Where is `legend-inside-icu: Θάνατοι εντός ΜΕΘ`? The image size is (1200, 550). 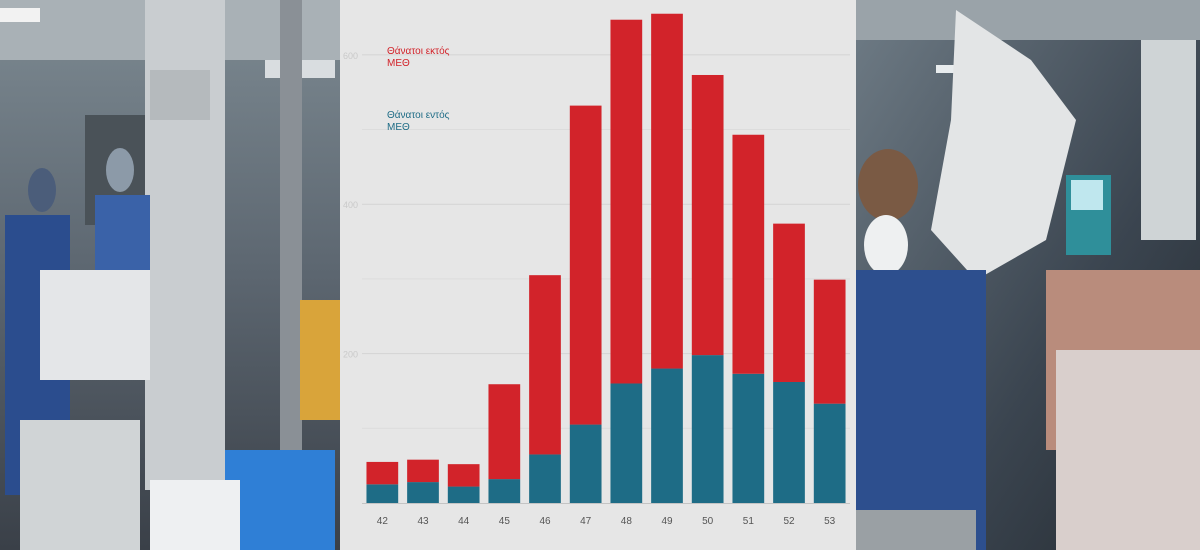 legend-inside-icu: Θάνατοι εντός ΜΕΘ is located at coordinates (418, 122).